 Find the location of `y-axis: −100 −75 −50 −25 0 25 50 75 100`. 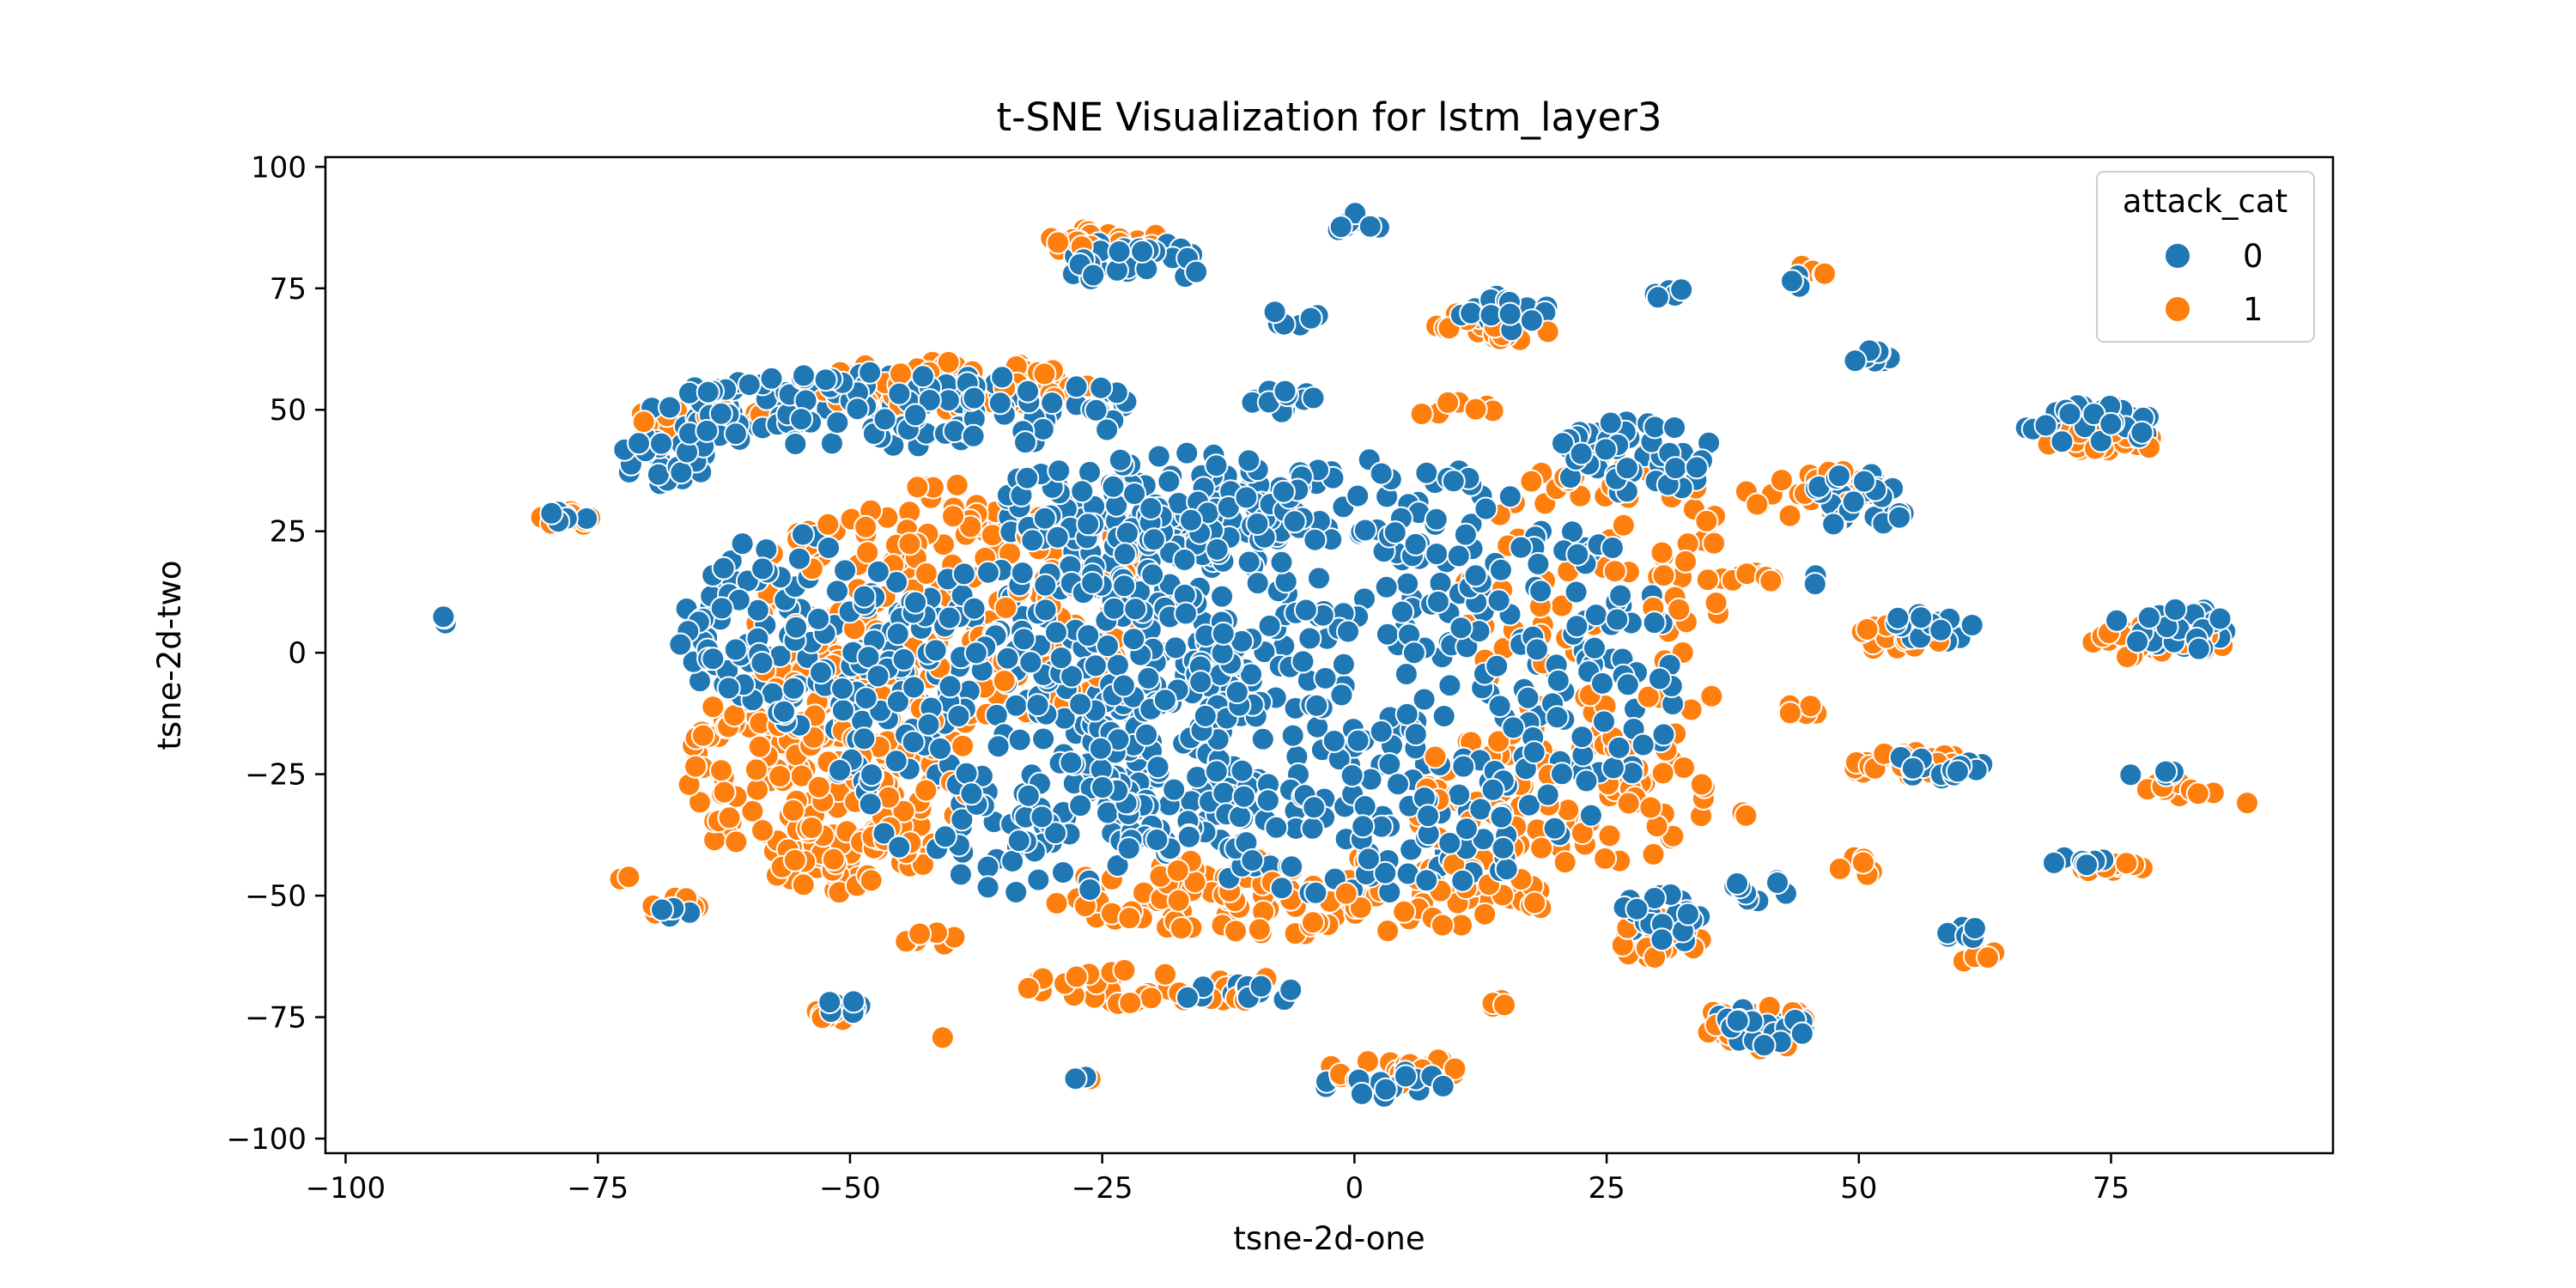

y-axis: −100 −75 −50 −25 0 25 50 75 100 is located at coordinates (276, 653).